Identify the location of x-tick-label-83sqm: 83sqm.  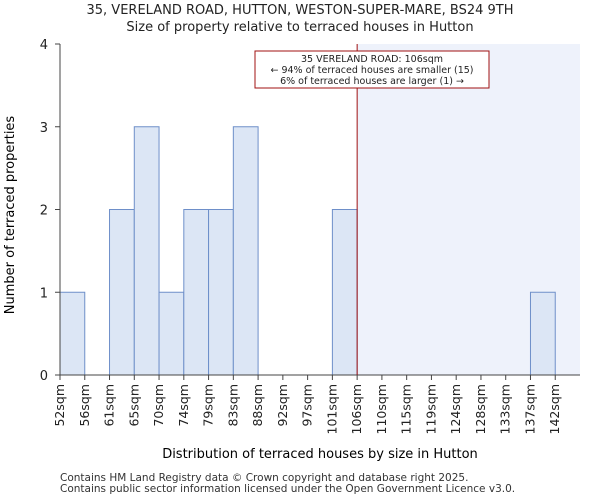
(232, 405).